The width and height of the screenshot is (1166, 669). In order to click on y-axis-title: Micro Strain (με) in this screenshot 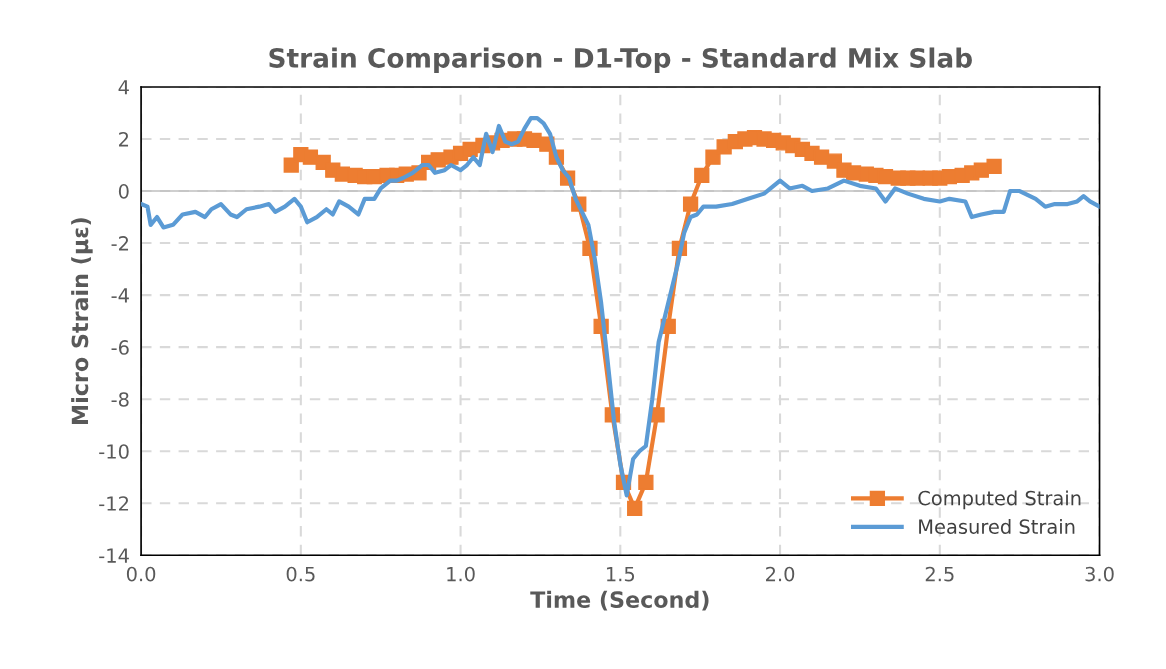, I will do `click(82, 321)`.